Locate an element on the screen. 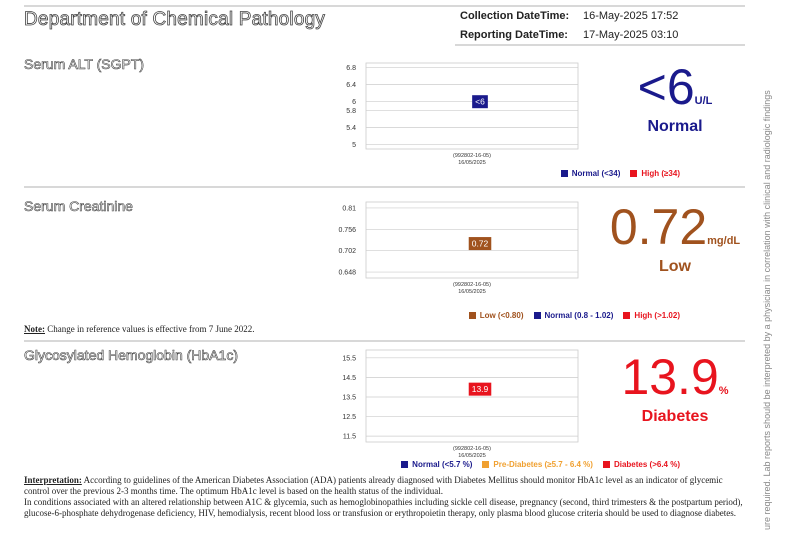 This screenshot has width=786, height=536. value-label: <6 is located at coordinates (480, 102).